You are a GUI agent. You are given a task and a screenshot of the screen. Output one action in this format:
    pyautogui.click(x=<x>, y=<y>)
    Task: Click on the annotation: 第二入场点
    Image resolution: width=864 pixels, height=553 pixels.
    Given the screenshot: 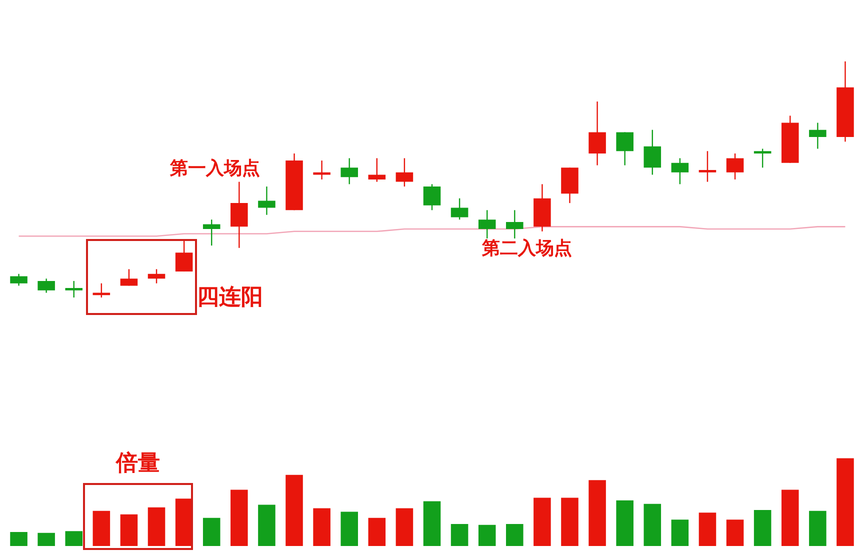 What is the action you would take?
    pyautogui.click(x=527, y=248)
    